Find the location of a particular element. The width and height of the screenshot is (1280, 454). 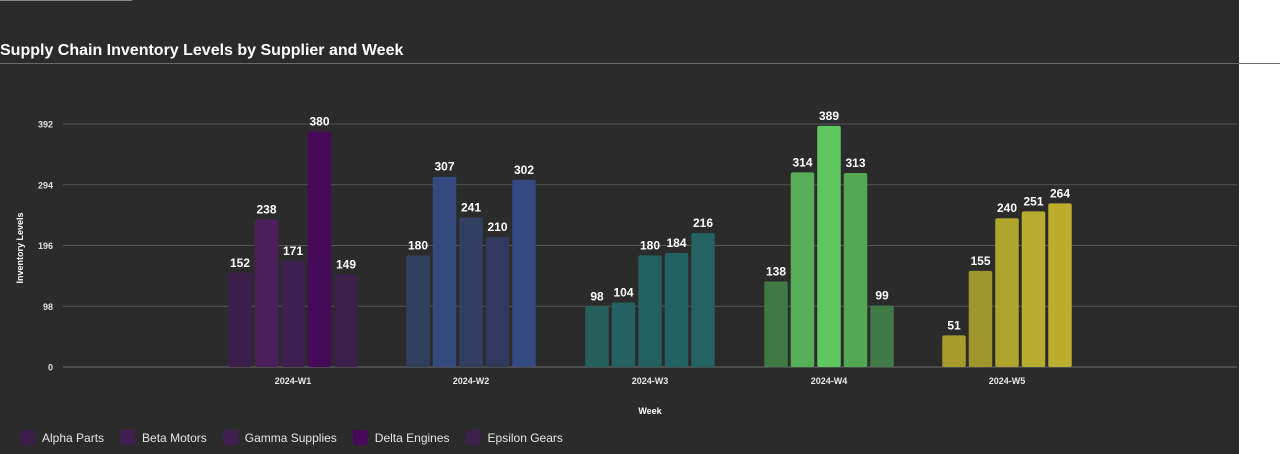

legend-item: Gamma Supplies is located at coordinates (280, 437).